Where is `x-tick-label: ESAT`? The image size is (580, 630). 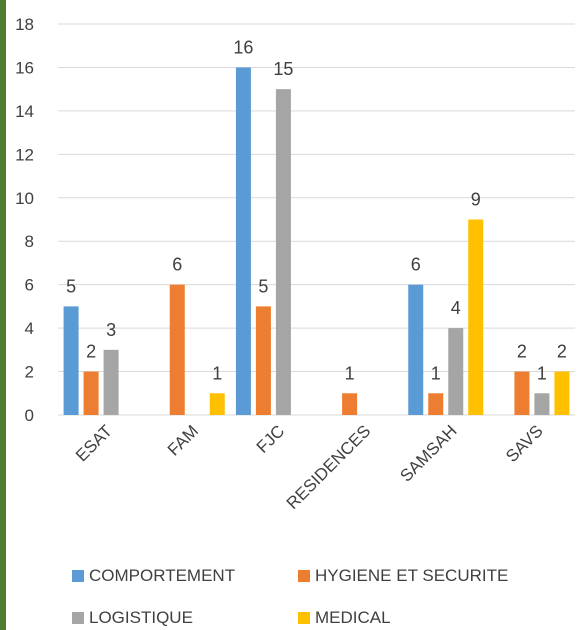 x-tick-label: ESAT is located at coordinates (94, 443).